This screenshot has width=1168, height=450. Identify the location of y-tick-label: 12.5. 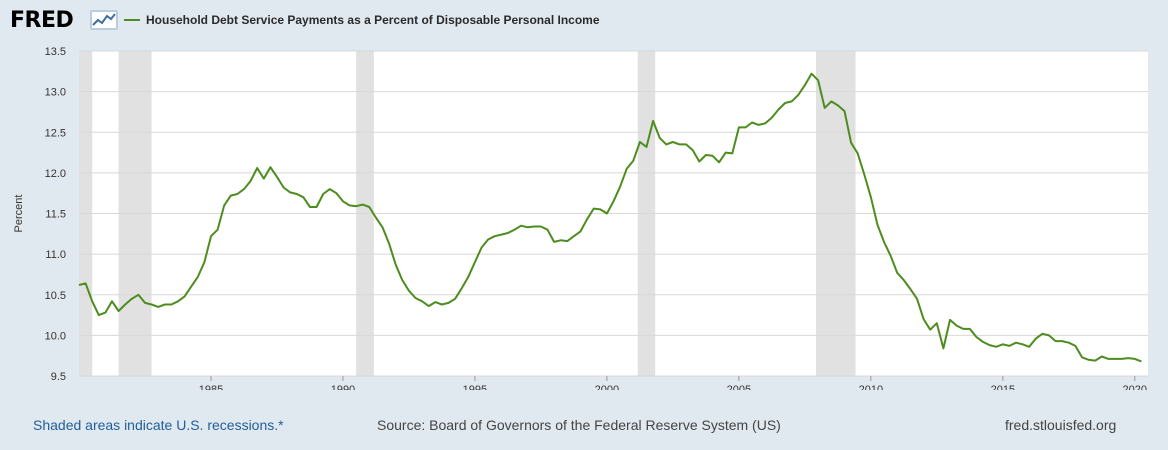
(55, 133).